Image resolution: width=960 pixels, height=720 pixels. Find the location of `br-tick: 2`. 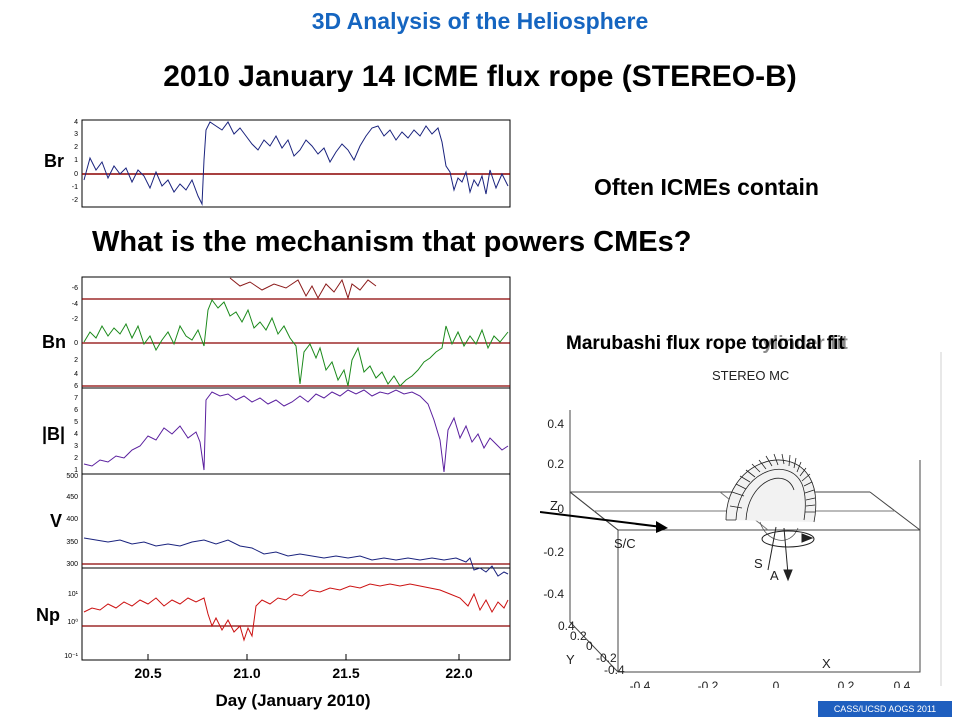

br-tick: 2 is located at coordinates (76, 147).